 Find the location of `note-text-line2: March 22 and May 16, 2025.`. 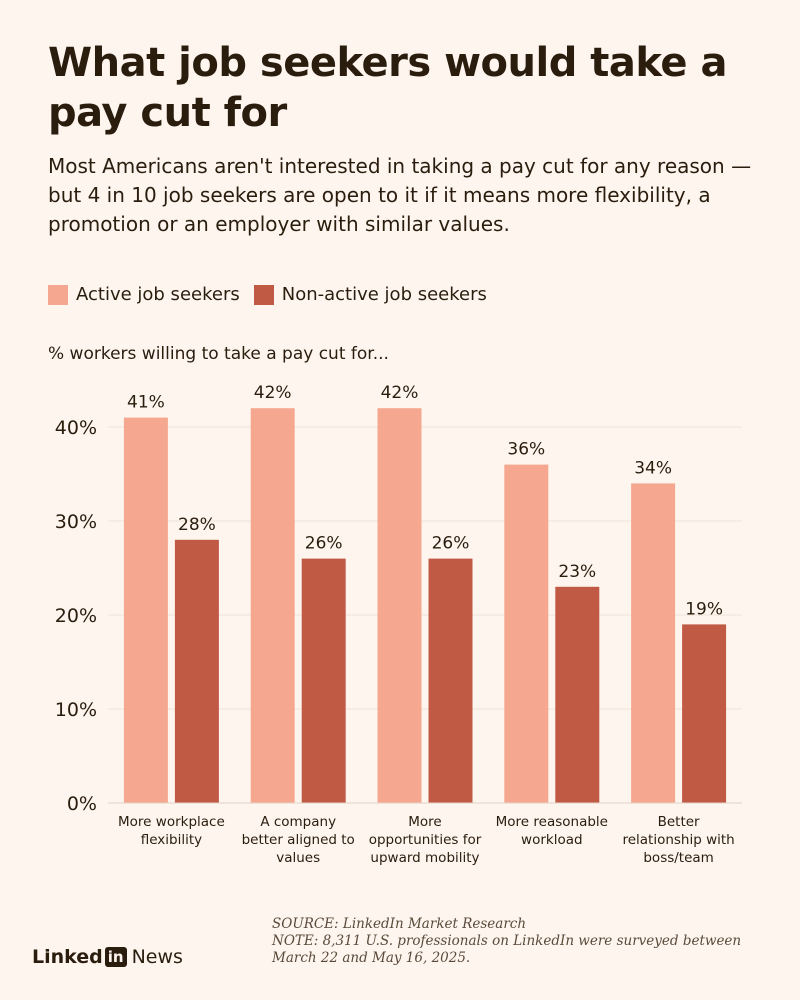

note-text-line2: March 22 and May 16, 2025. is located at coordinates (371, 958).